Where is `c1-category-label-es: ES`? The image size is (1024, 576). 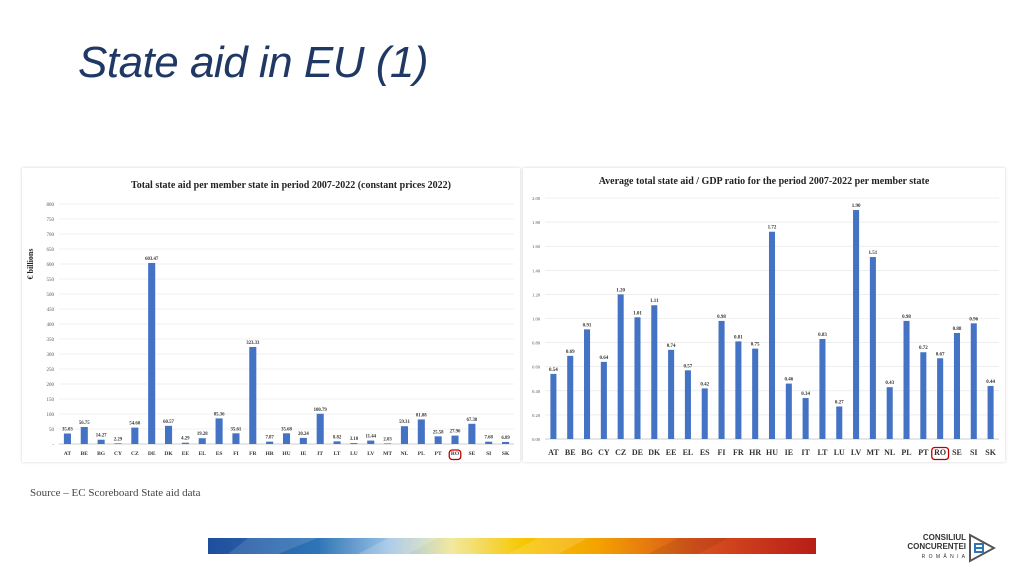 c1-category-label-es: ES is located at coordinates (705, 452).